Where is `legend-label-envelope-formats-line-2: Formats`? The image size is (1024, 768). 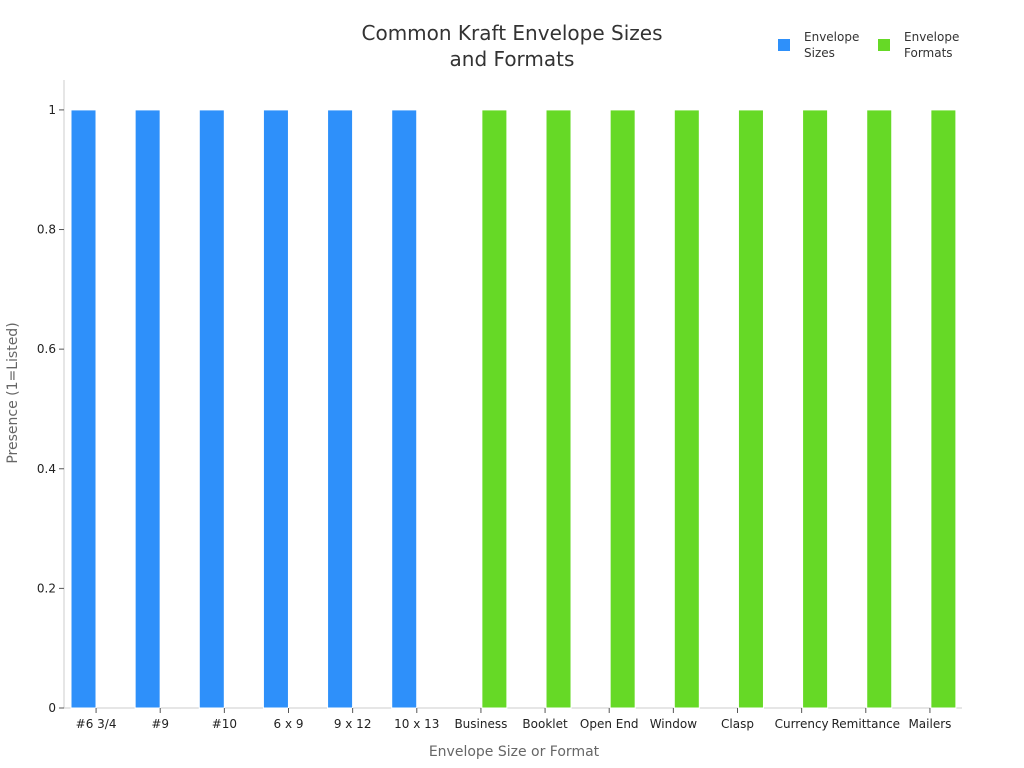
legend-label-envelope-formats-line-2: Formats is located at coordinates (928, 53).